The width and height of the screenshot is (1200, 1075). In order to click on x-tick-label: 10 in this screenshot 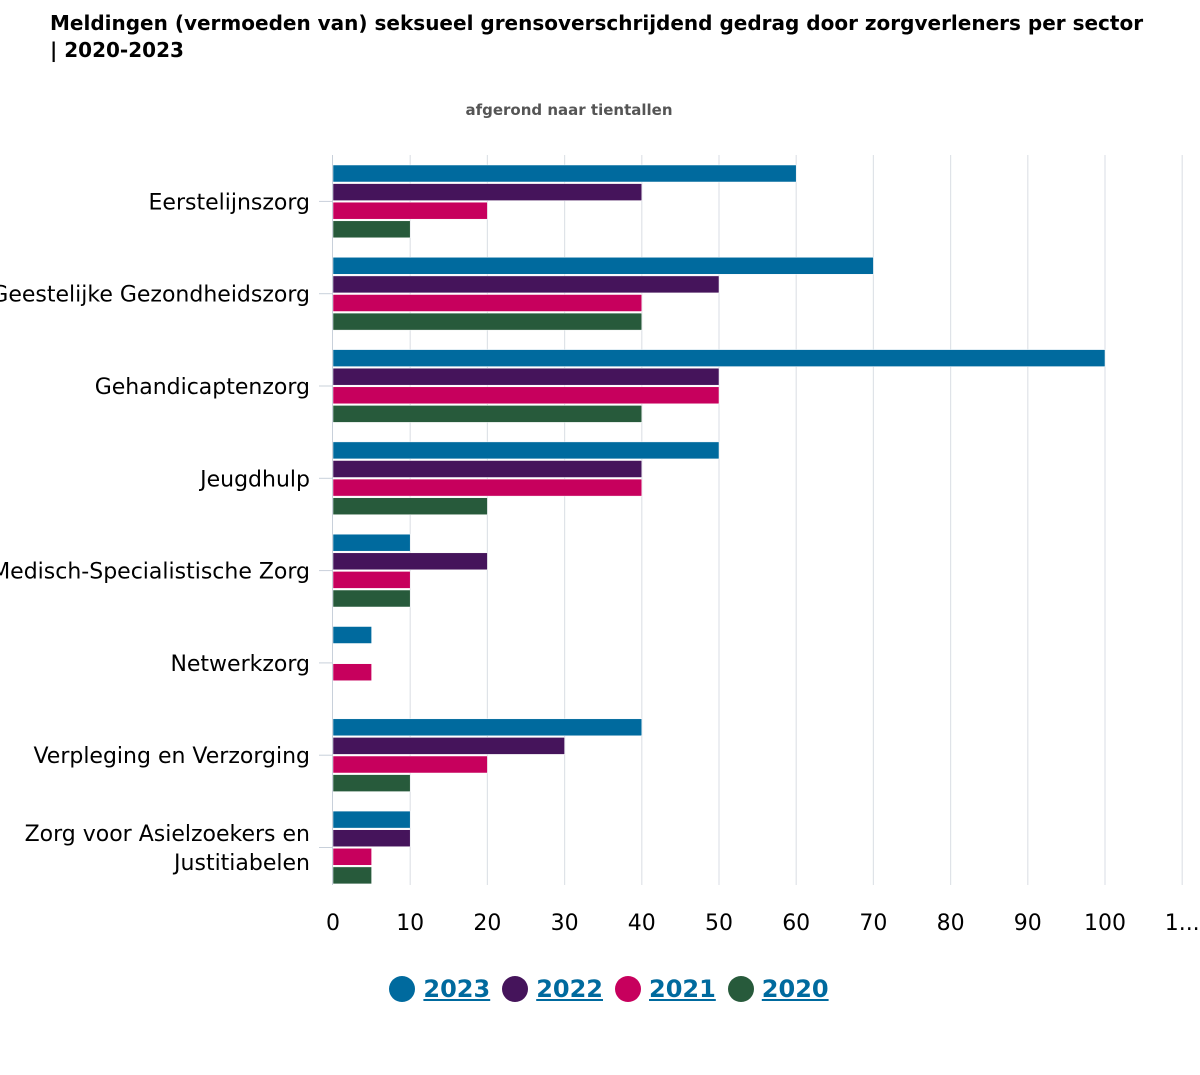, I will do `click(410, 923)`.